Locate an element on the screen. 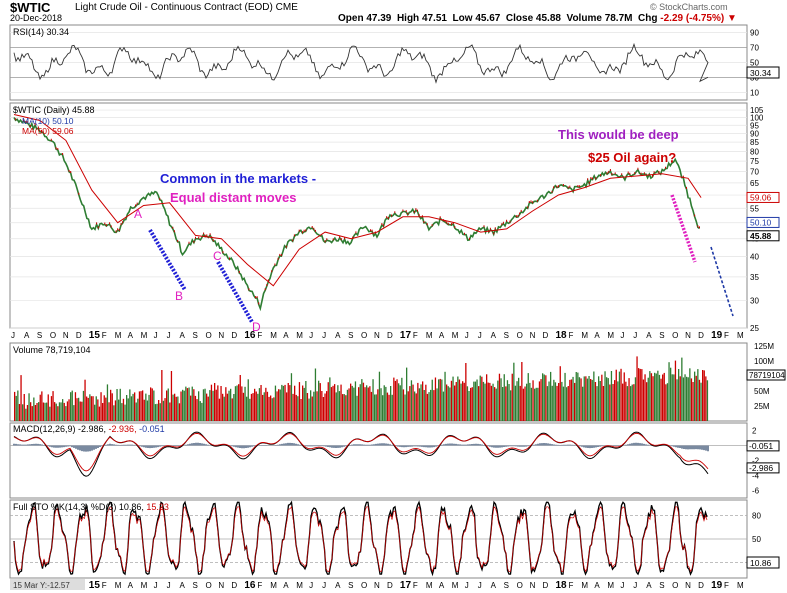 This screenshot has height=593, width=787. x-tick-label-bottom: S is located at coordinates (661, 585).